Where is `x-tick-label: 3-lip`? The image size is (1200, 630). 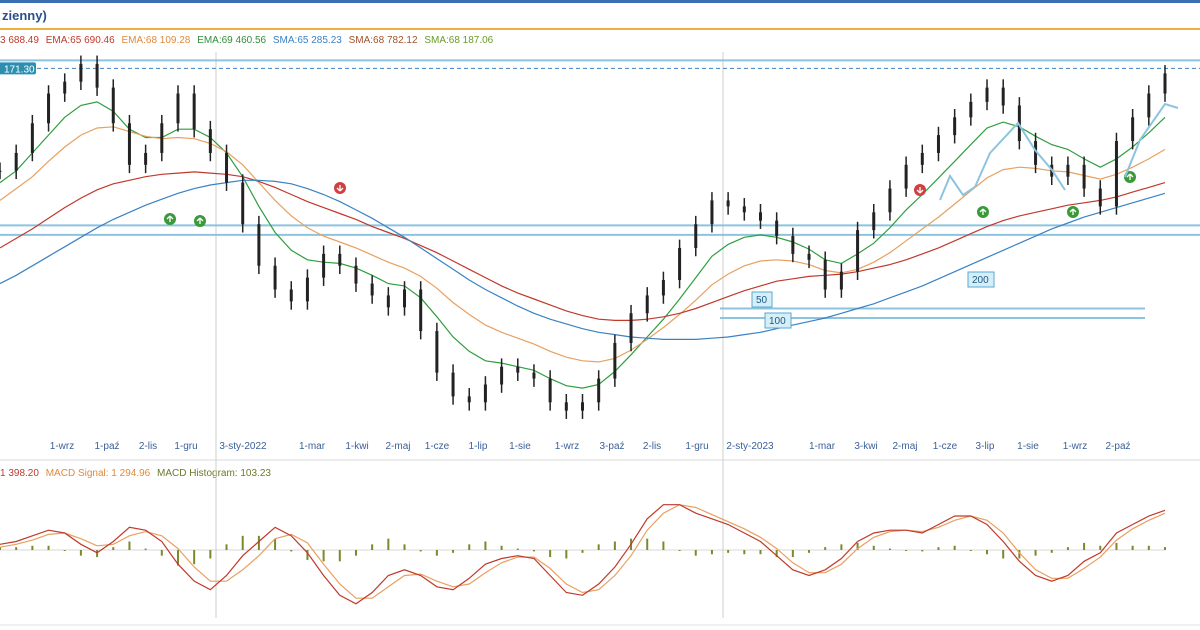 x-tick-label: 3-lip is located at coordinates (985, 446).